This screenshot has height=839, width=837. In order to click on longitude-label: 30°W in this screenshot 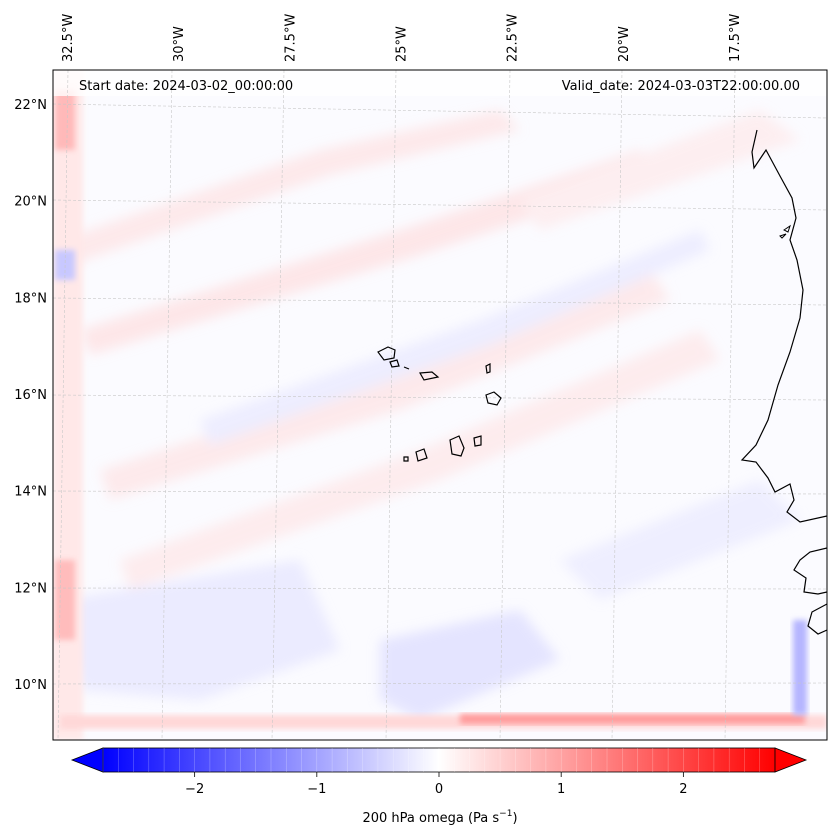, I will do `click(179, 44)`.